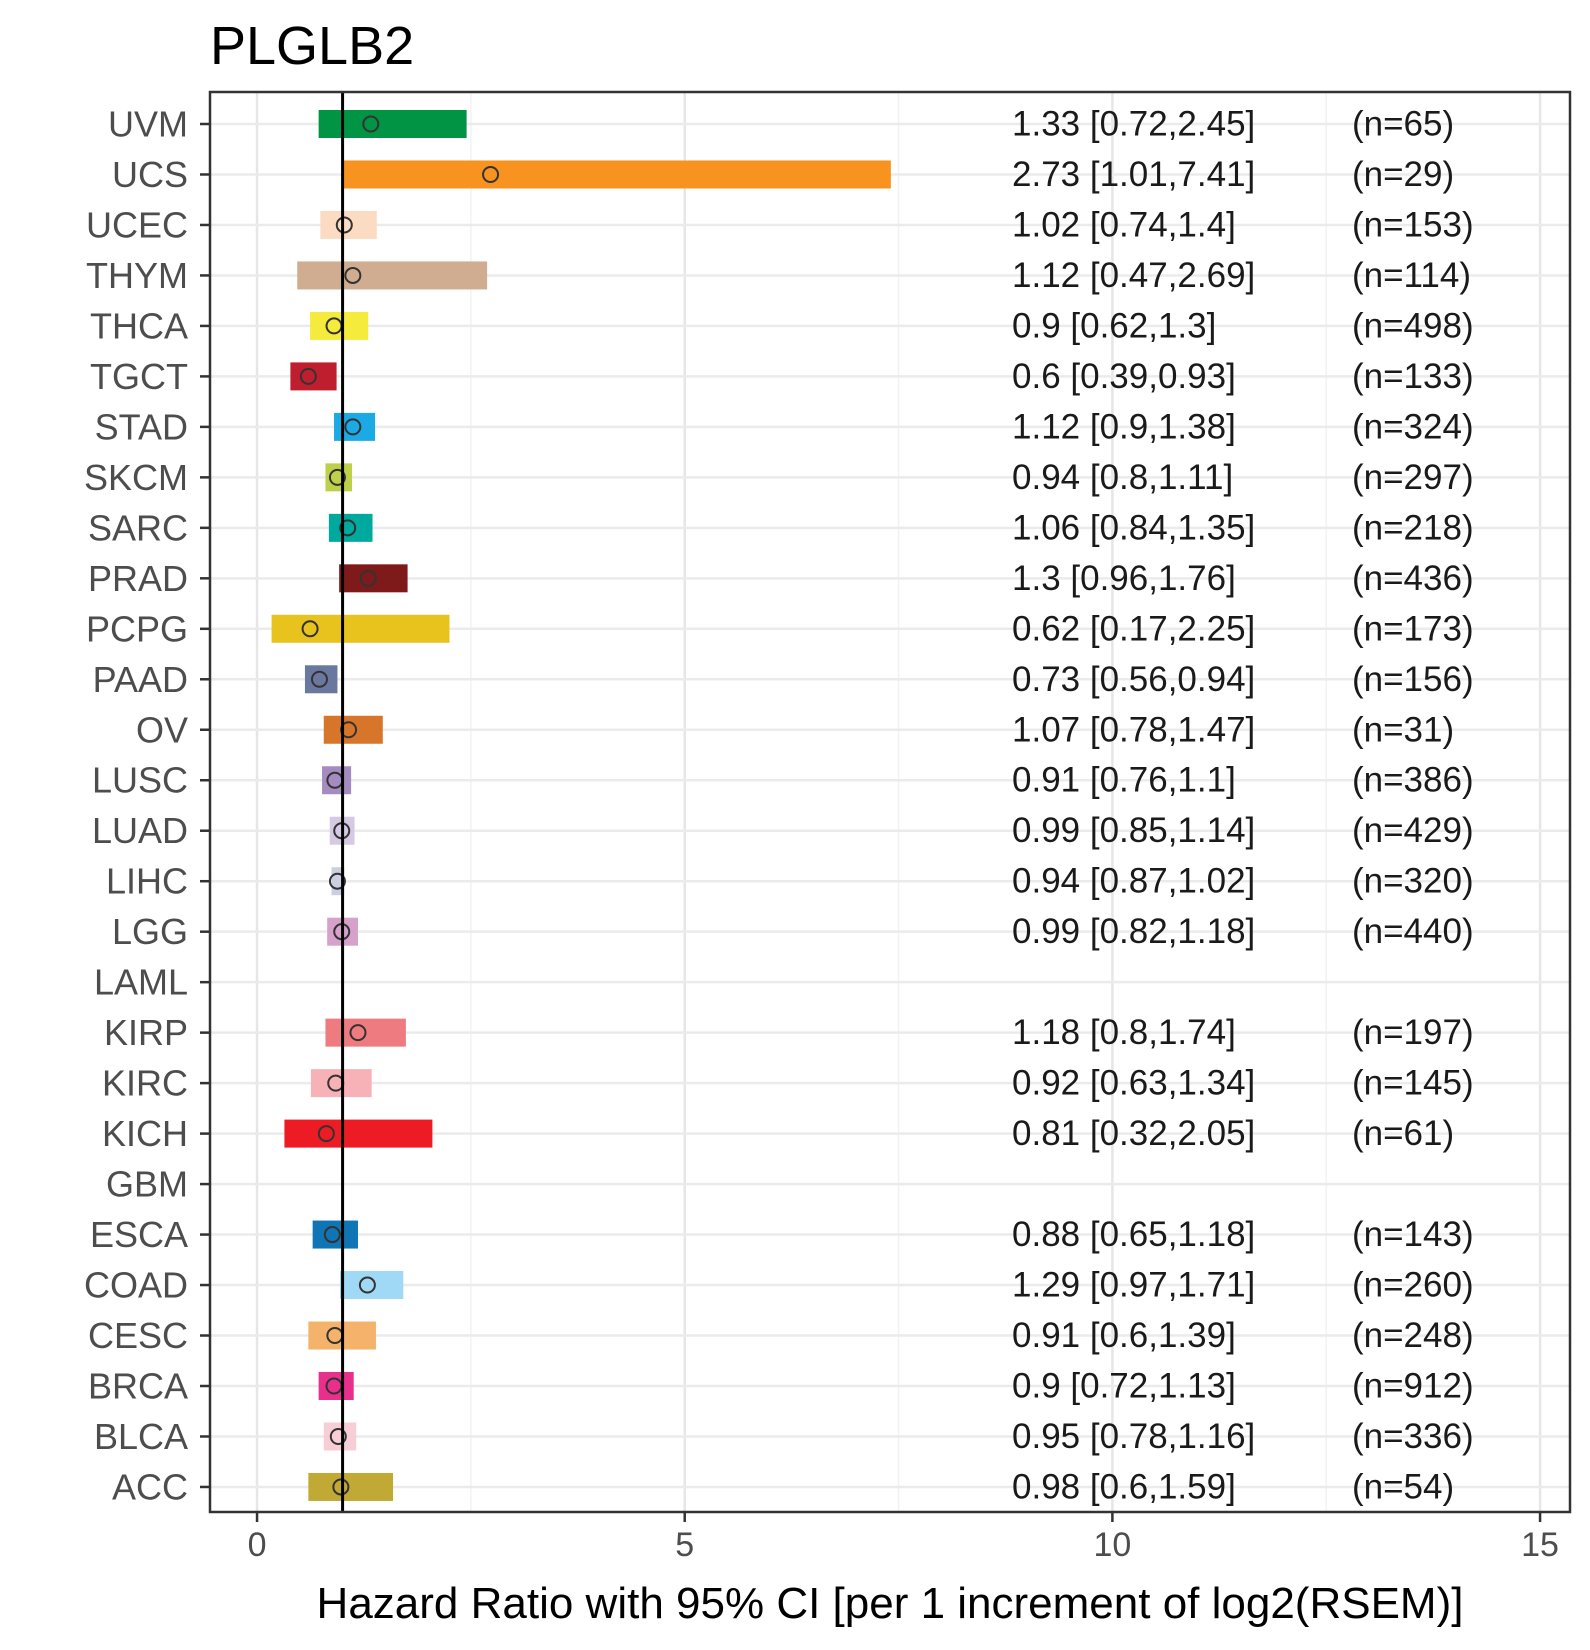 The width and height of the screenshot is (1590, 1650). I want to click on n-label: (n=429), so click(1413, 830).